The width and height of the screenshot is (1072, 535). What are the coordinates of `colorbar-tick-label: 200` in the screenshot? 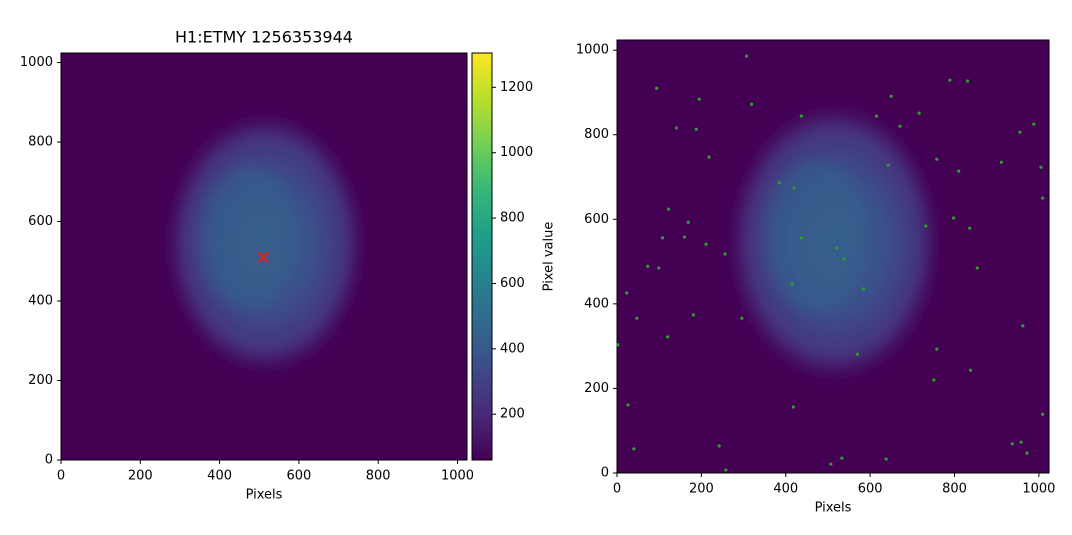 It's located at (512, 414).